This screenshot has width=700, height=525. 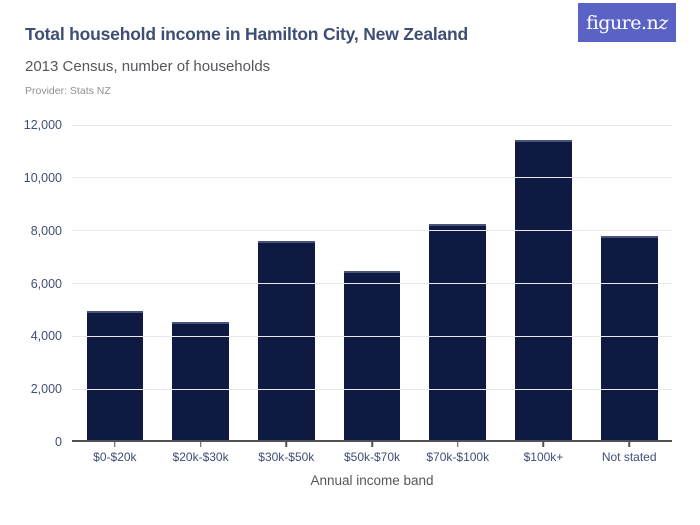 I want to click on x-tick-label: $0-$20k, so click(x=115, y=457).